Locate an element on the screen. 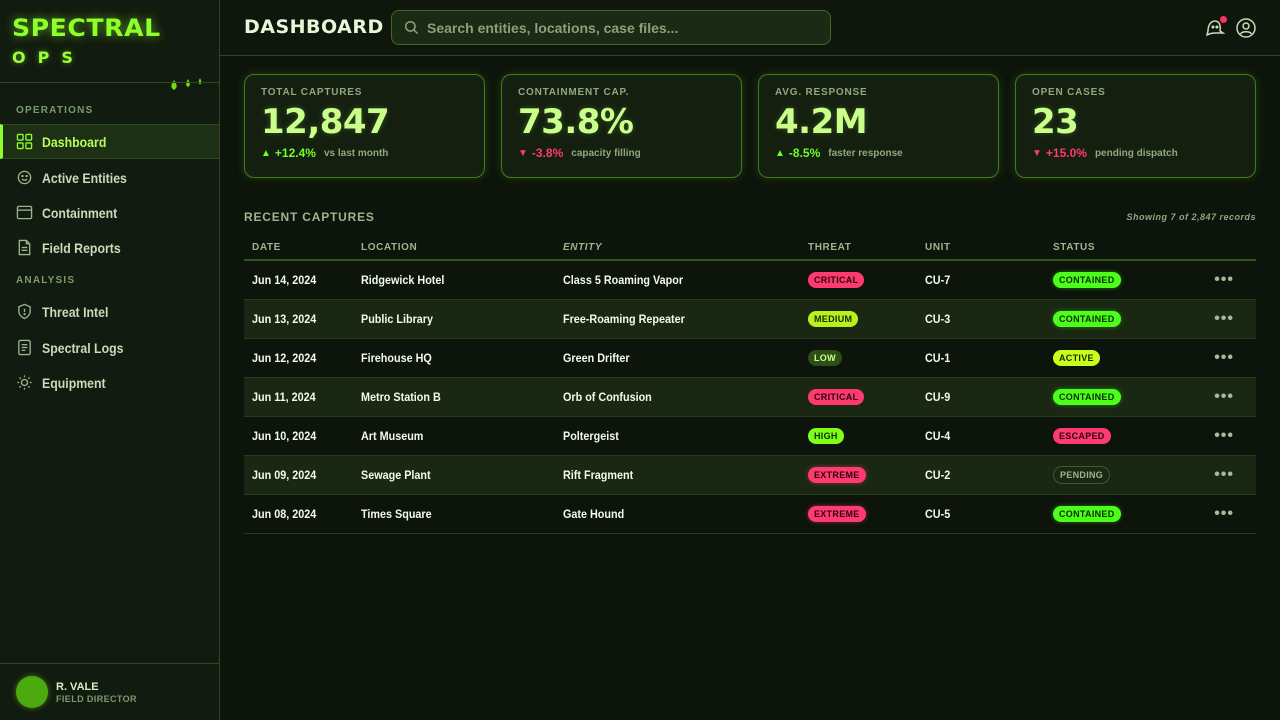 This screenshot has width=1280, height=720. search-input is located at coordinates (622, 27).